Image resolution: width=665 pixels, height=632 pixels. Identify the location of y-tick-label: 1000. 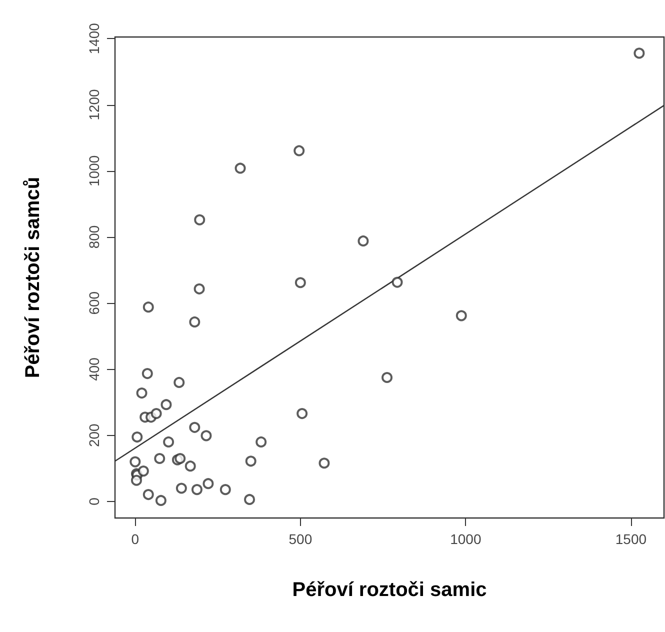
(94, 170).